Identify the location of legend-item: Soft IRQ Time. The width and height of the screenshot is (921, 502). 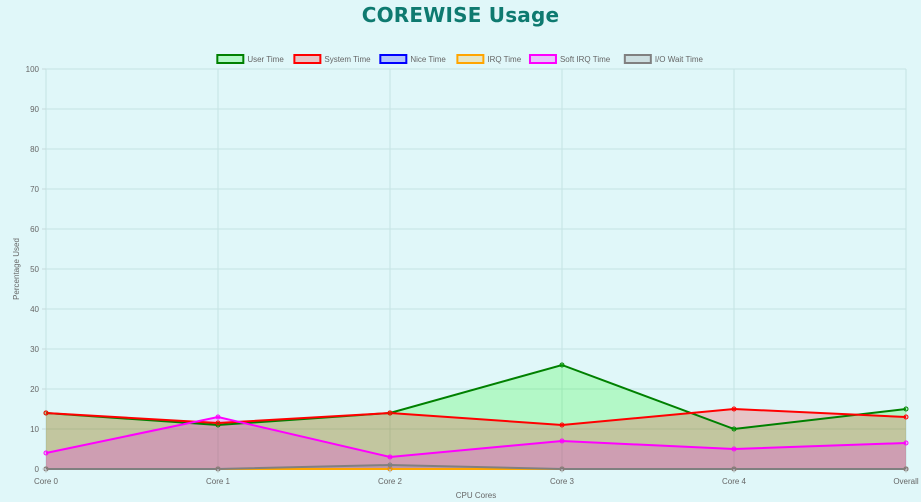
(569, 59).